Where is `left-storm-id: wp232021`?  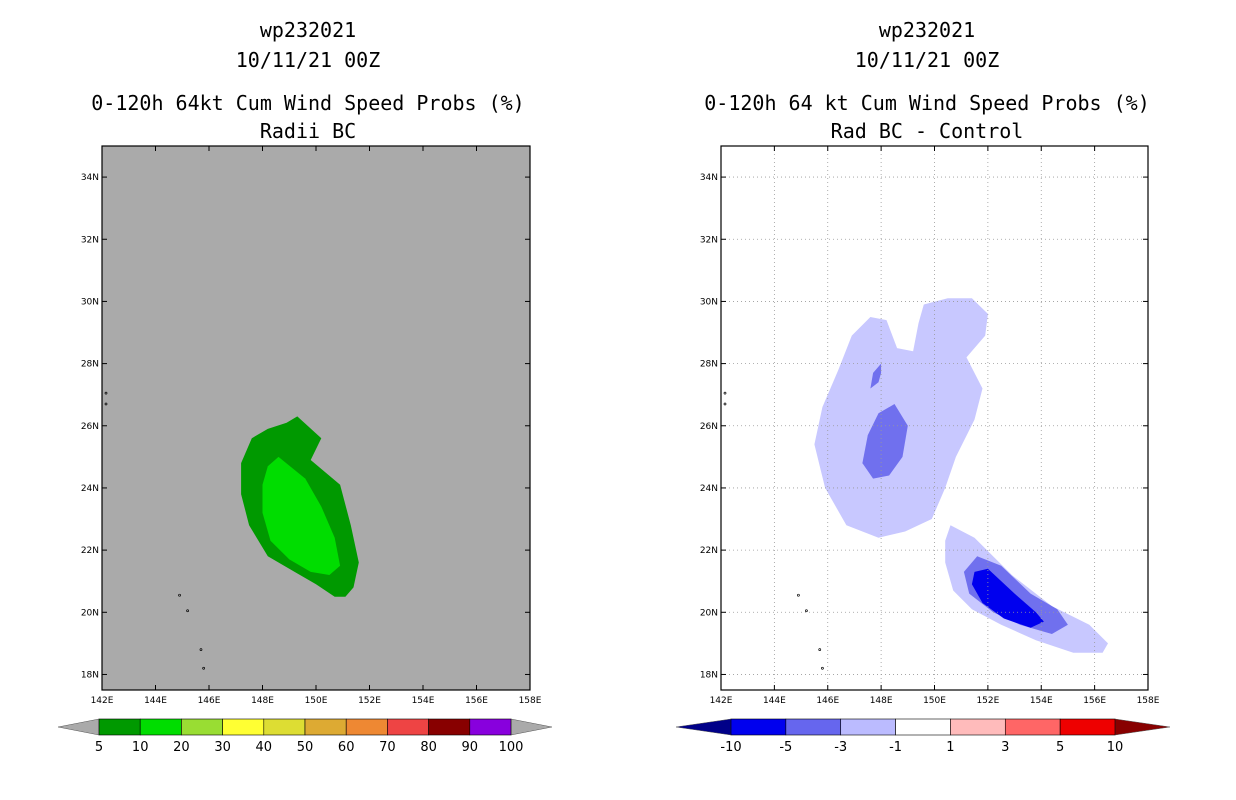 left-storm-id: wp232021 is located at coordinates (308, 30).